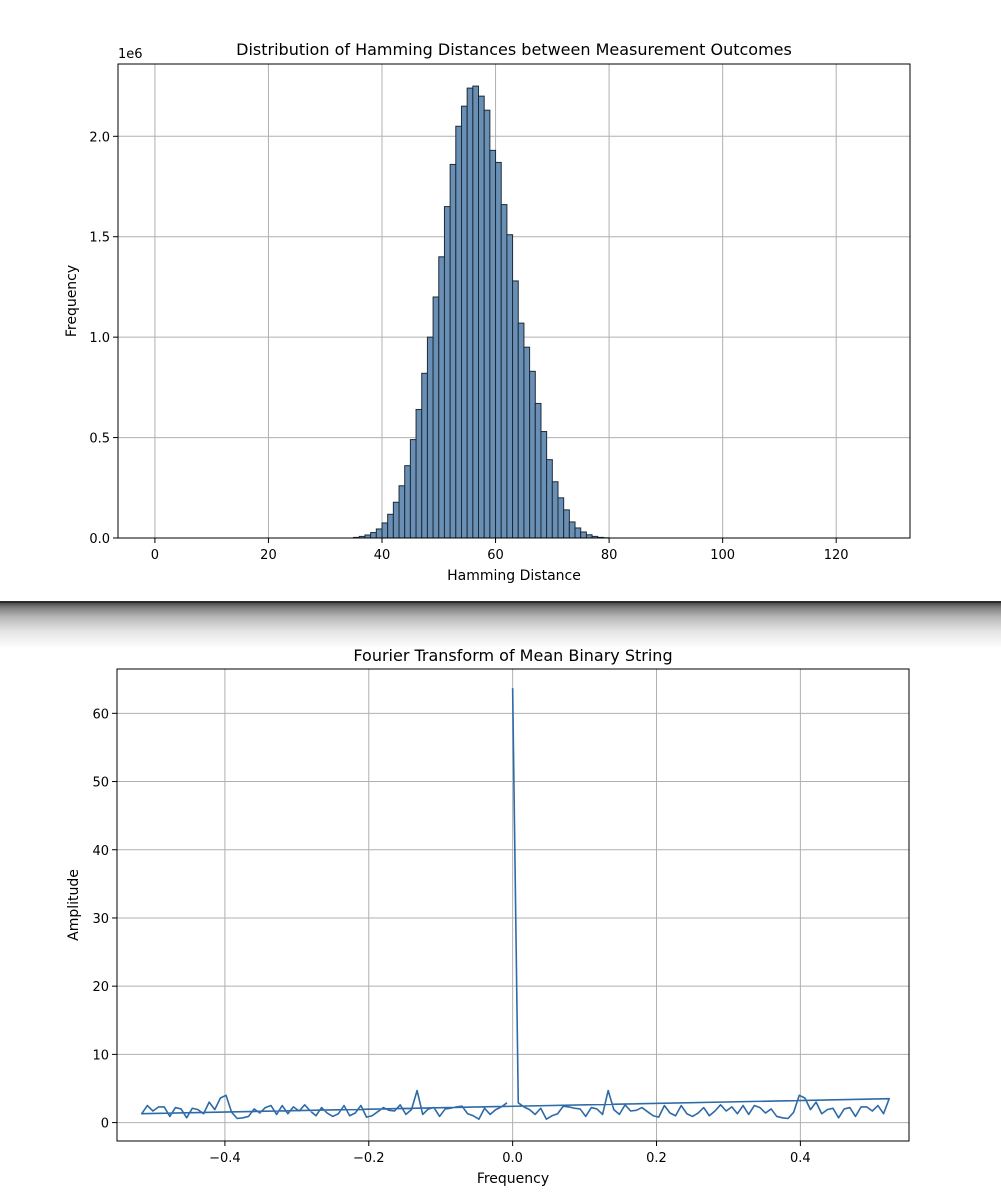 Image resolution: width=1001 pixels, height=1200 pixels. Describe the element at coordinates (500, 628) in the screenshot. I see `screenshot-divider-shadow` at that location.